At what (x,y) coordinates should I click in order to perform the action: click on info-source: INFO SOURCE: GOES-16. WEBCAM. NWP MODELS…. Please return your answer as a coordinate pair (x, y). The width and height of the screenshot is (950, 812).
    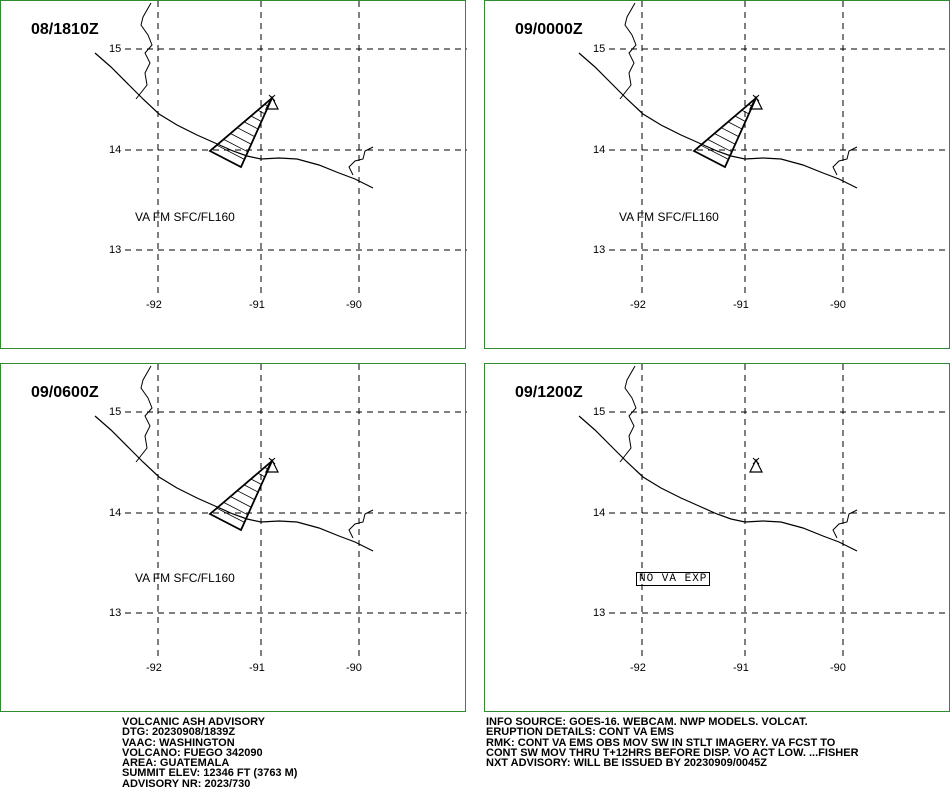
    Looking at the image, I should click on (647, 722).